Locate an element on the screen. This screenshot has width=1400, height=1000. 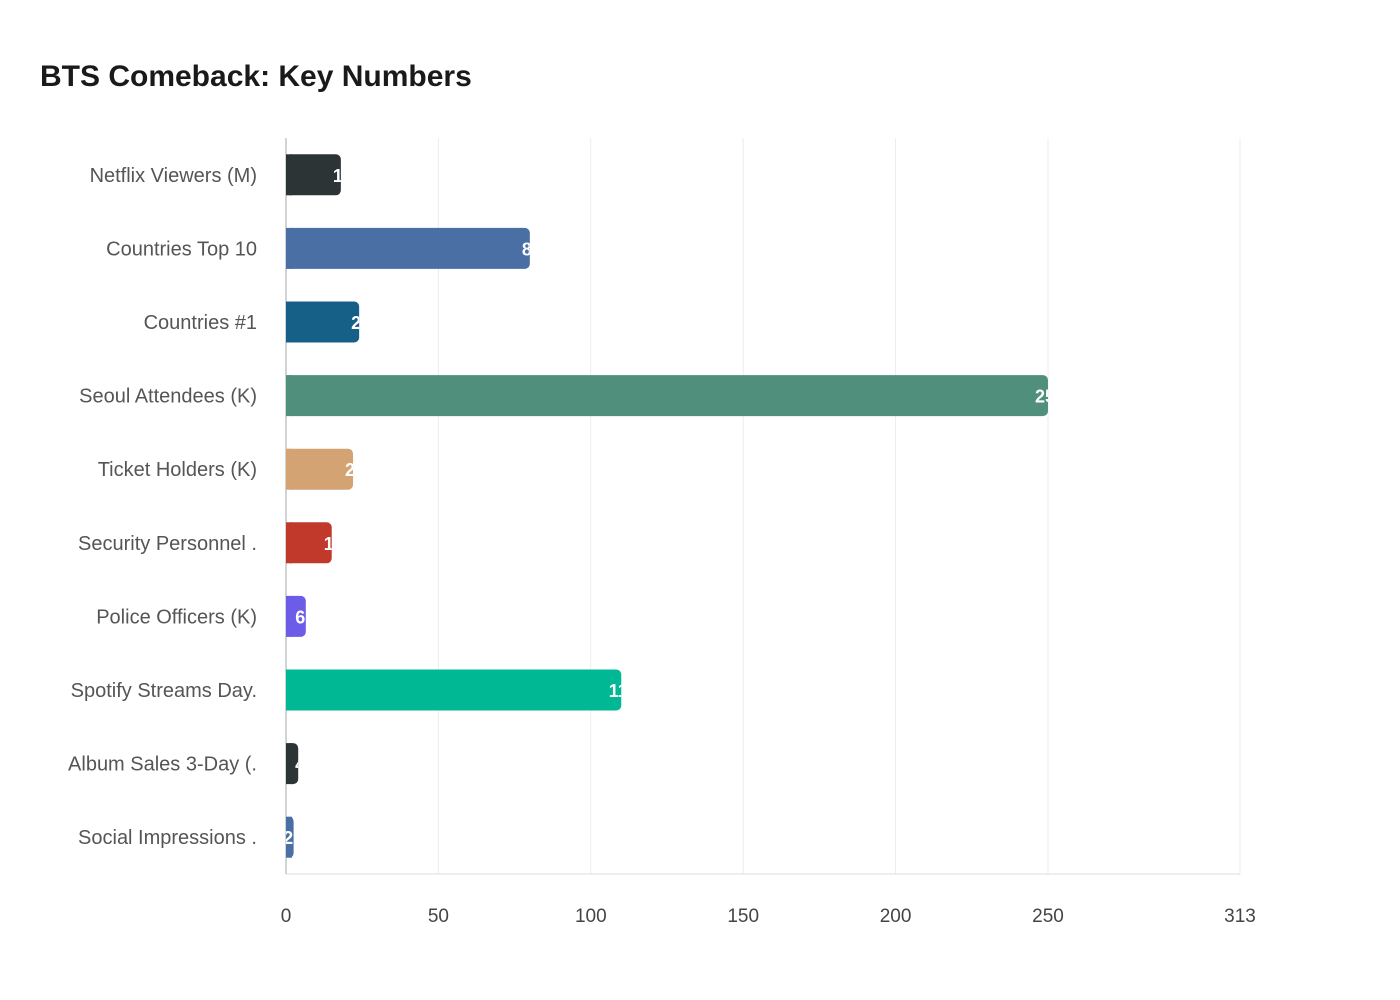
x-tick-label: 50 is located at coordinates (438, 916).